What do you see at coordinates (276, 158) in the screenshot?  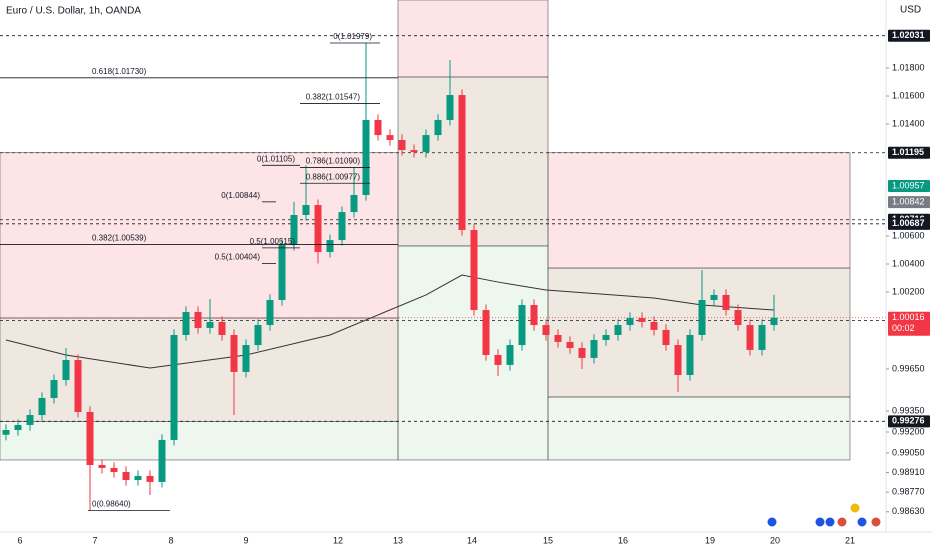 I see `fib-label: 0(1.01105)` at bounding box center [276, 158].